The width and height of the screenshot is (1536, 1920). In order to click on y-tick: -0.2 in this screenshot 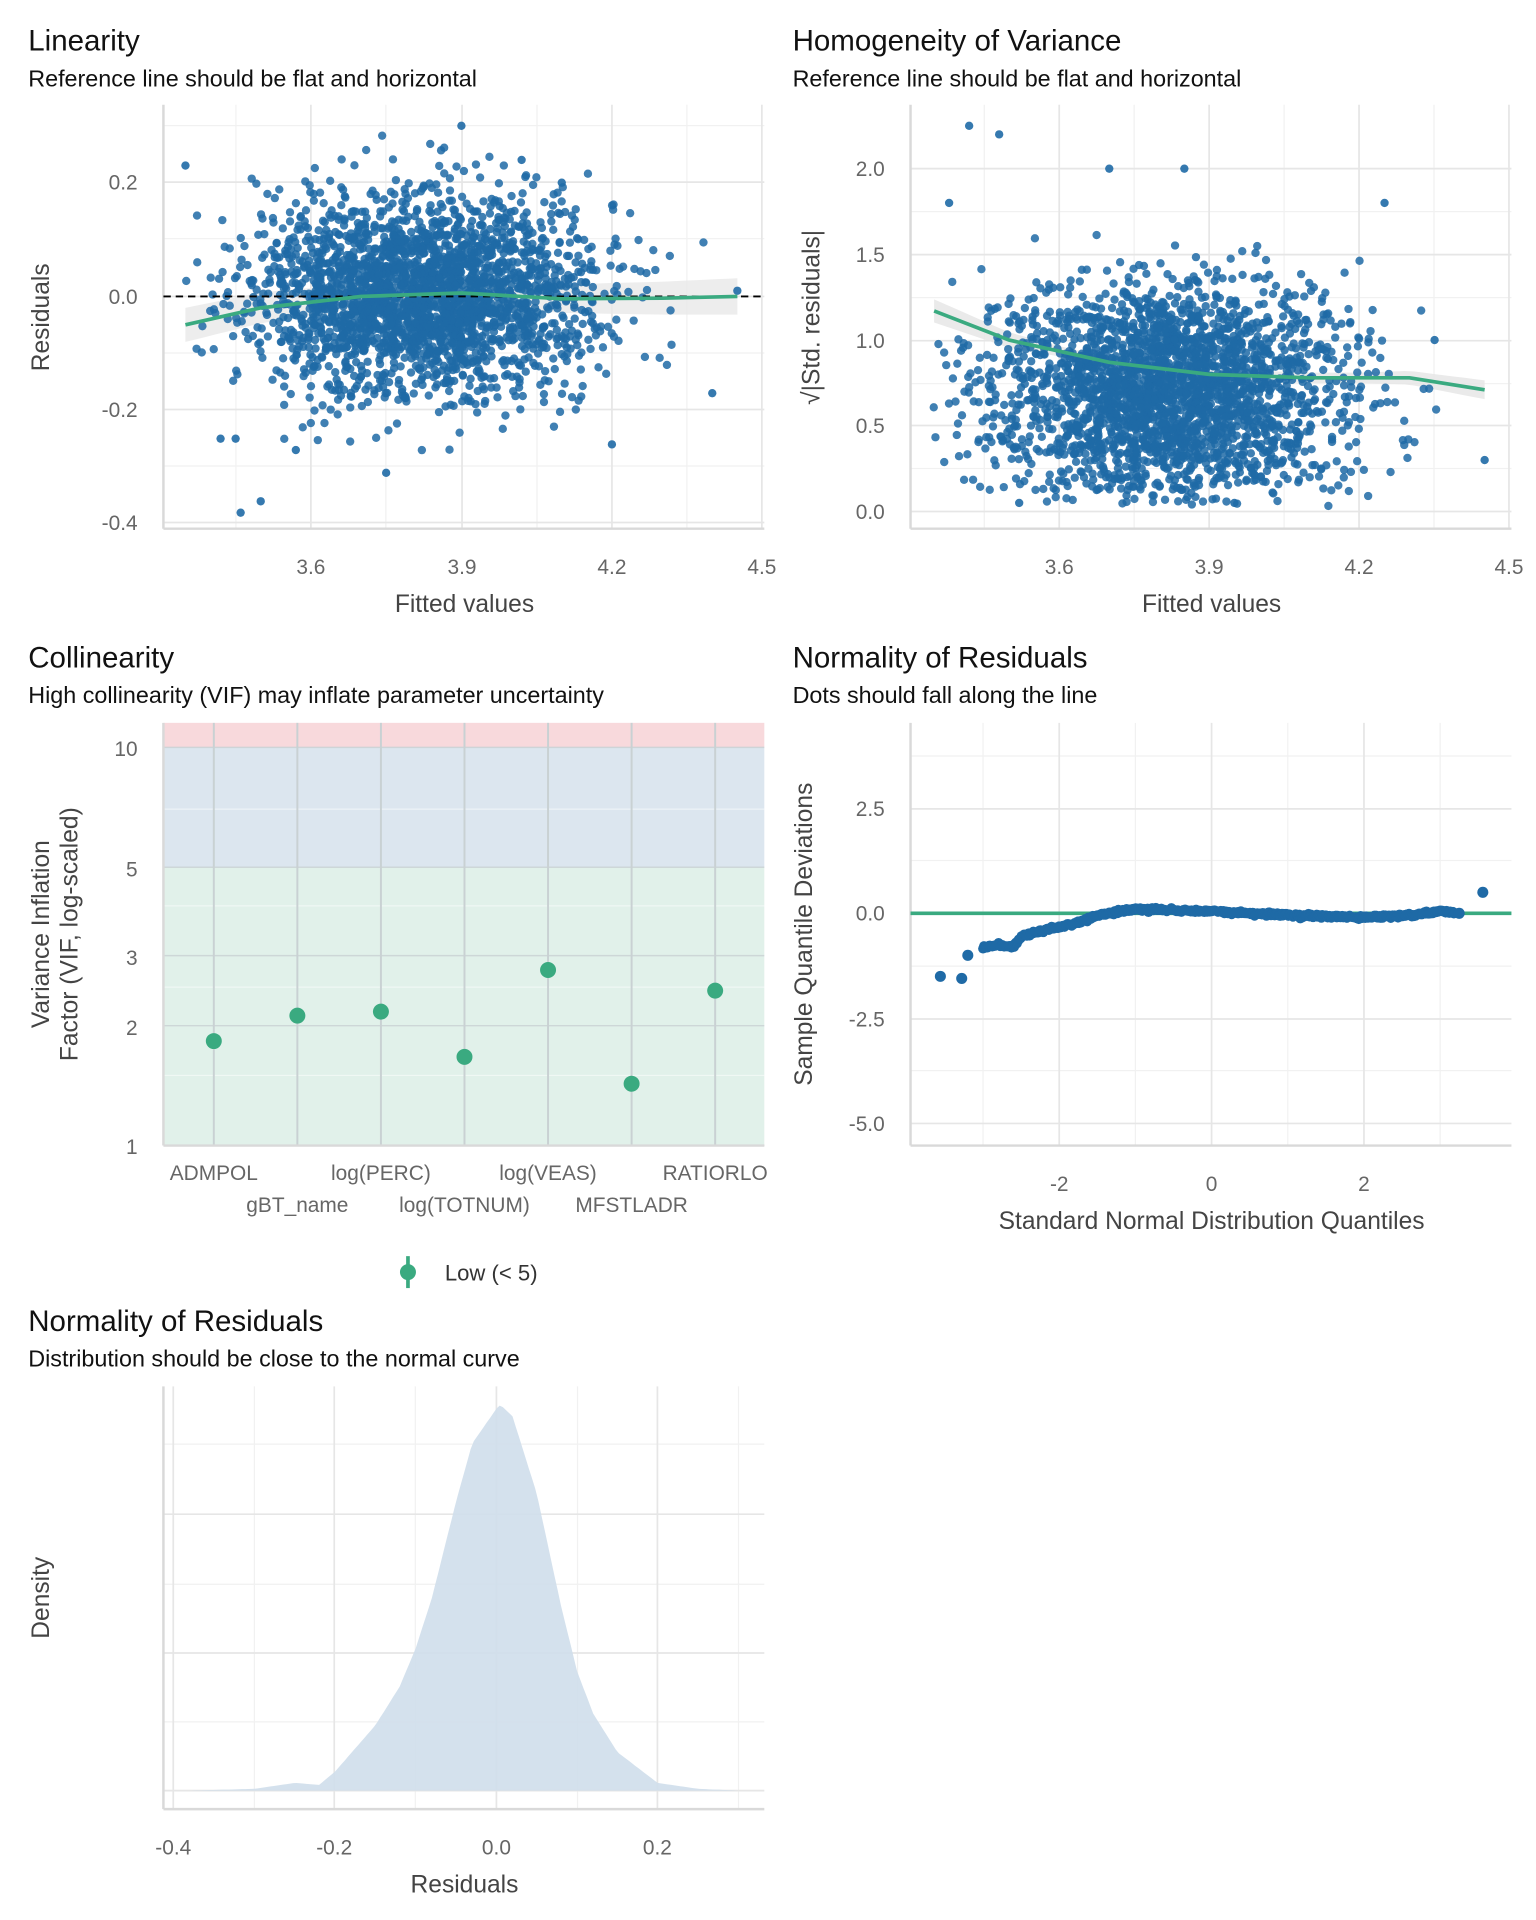, I will do `click(120, 410)`.